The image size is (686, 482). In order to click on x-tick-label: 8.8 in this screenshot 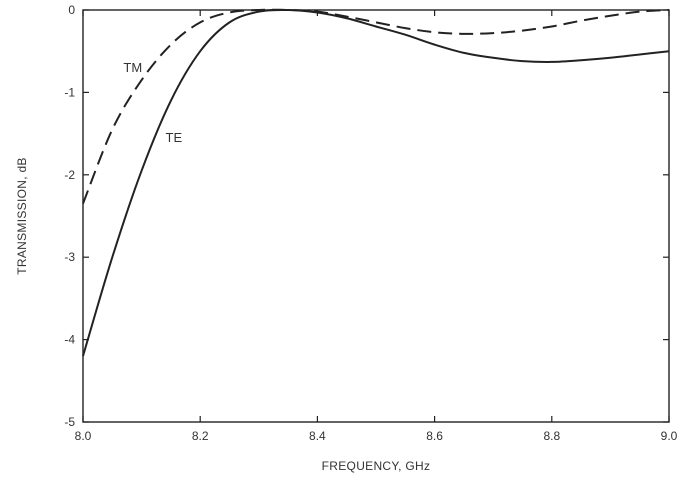, I will do `click(551, 436)`.